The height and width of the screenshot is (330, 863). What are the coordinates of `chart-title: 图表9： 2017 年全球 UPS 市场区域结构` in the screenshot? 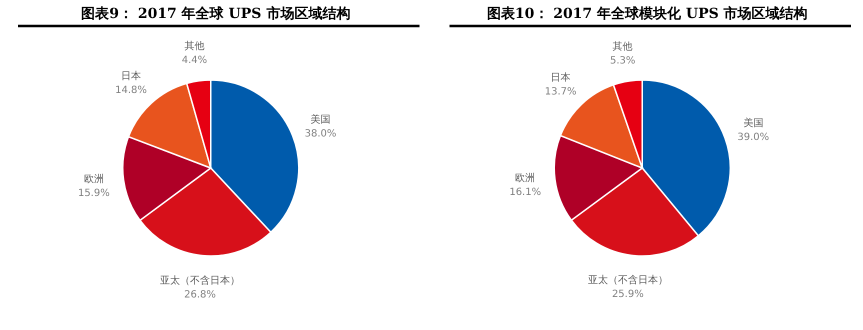 It's located at (215, 13).